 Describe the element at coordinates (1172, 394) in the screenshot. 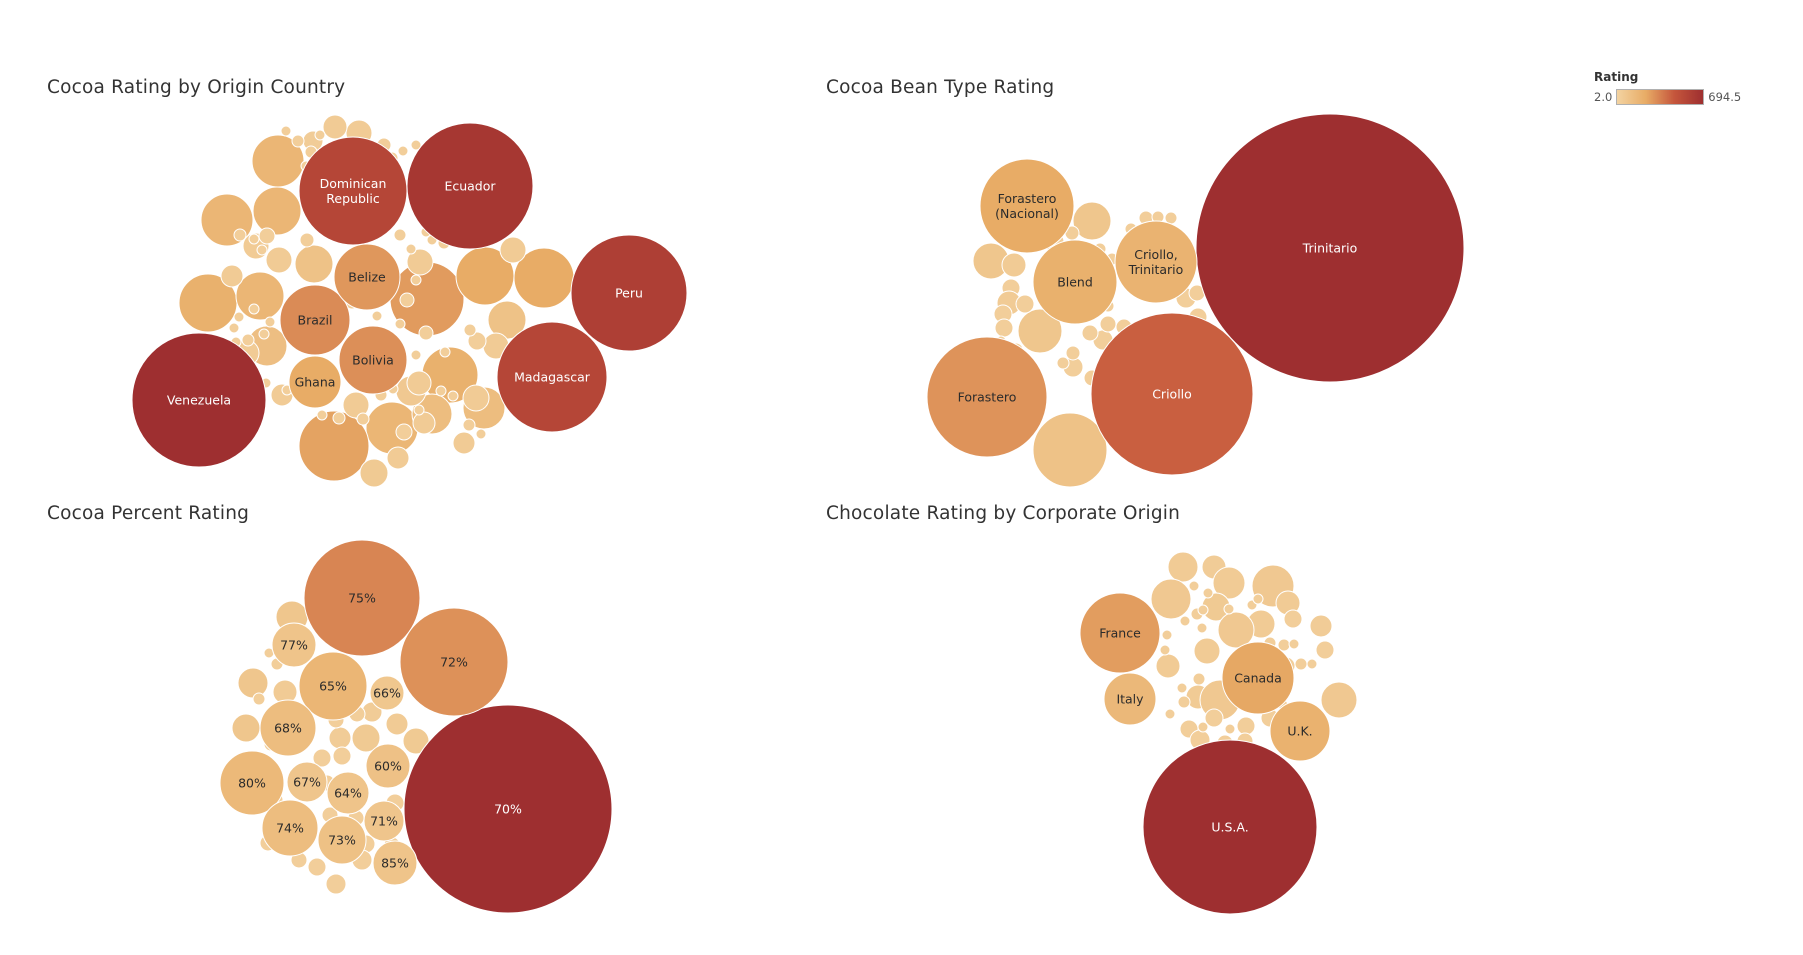

I see `bubble-criollo` at that location.